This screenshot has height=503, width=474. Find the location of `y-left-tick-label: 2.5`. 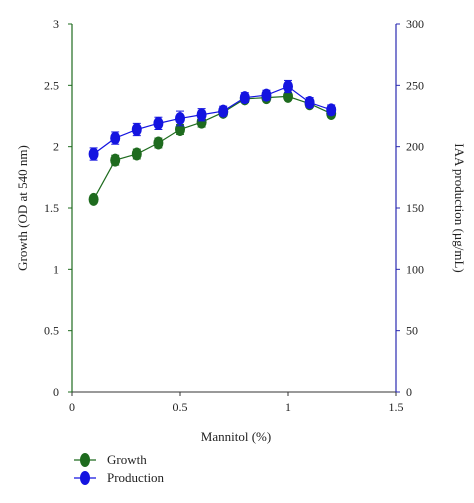

y-left-tick-label: 2.5 is located at coordinates (51, 85).